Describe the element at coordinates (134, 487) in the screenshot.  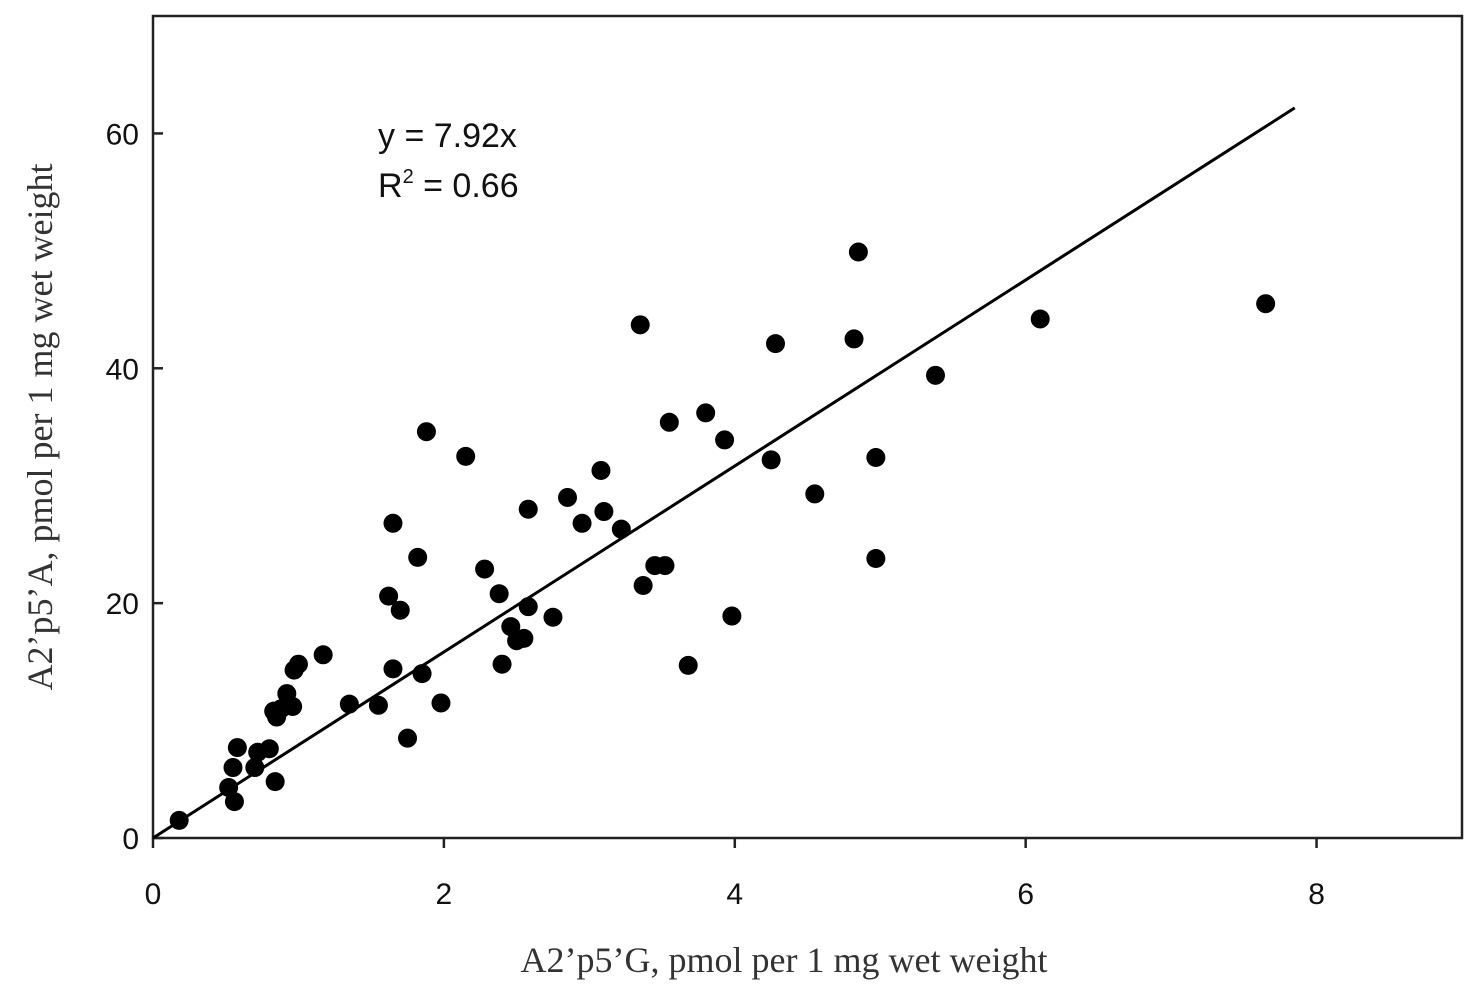
I see `y-axis-ticks: 0 20 40 60` at that location.